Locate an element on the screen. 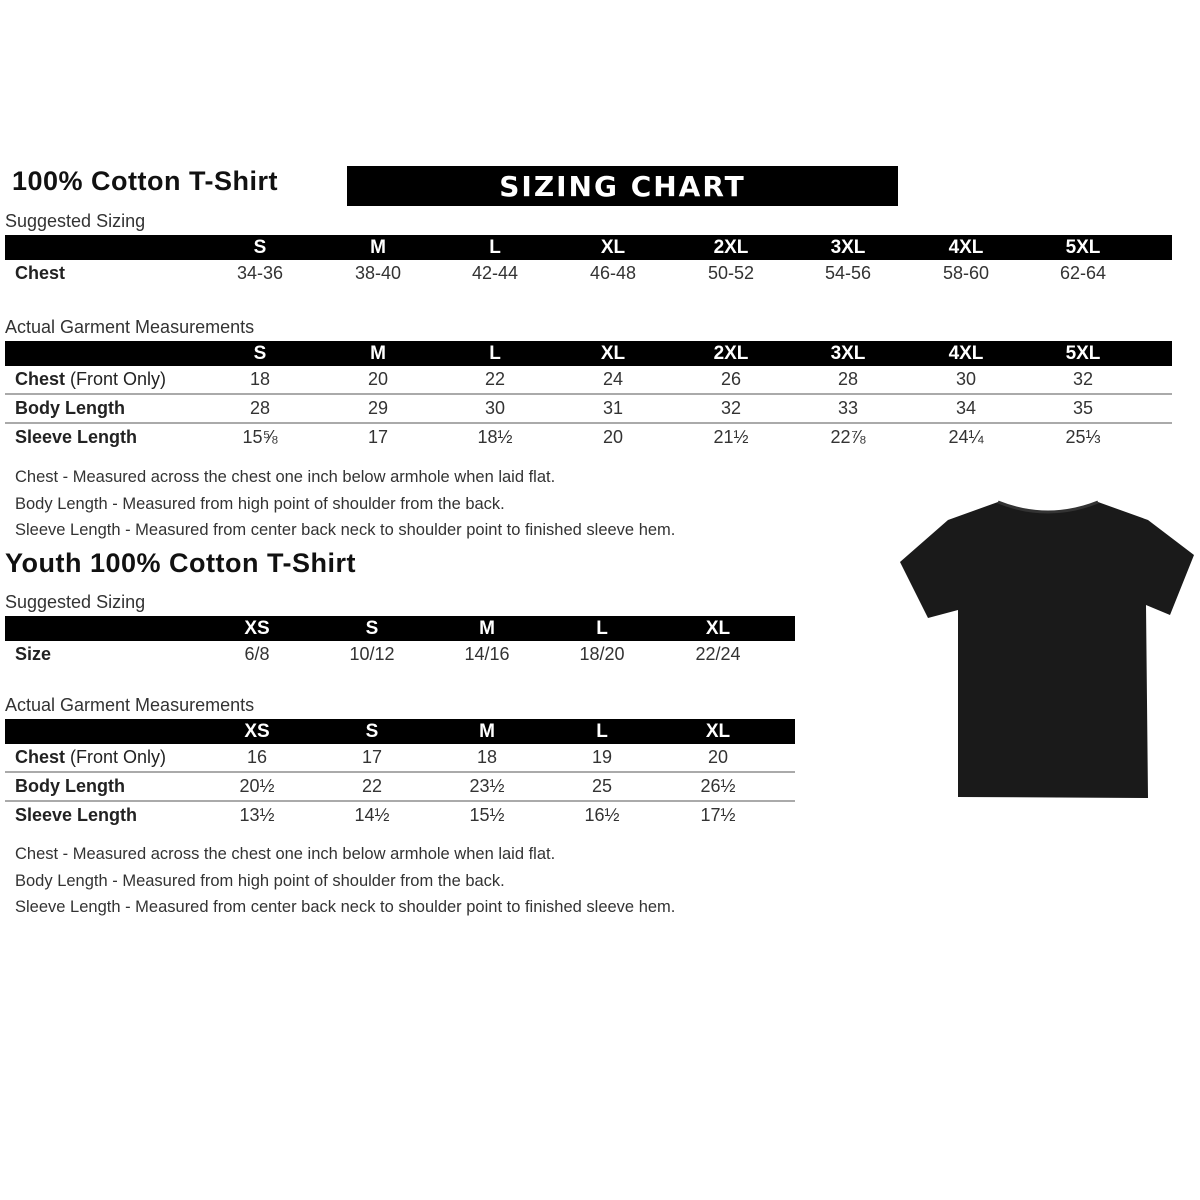  table-cell: 19 is located at coordinates (602, 757).